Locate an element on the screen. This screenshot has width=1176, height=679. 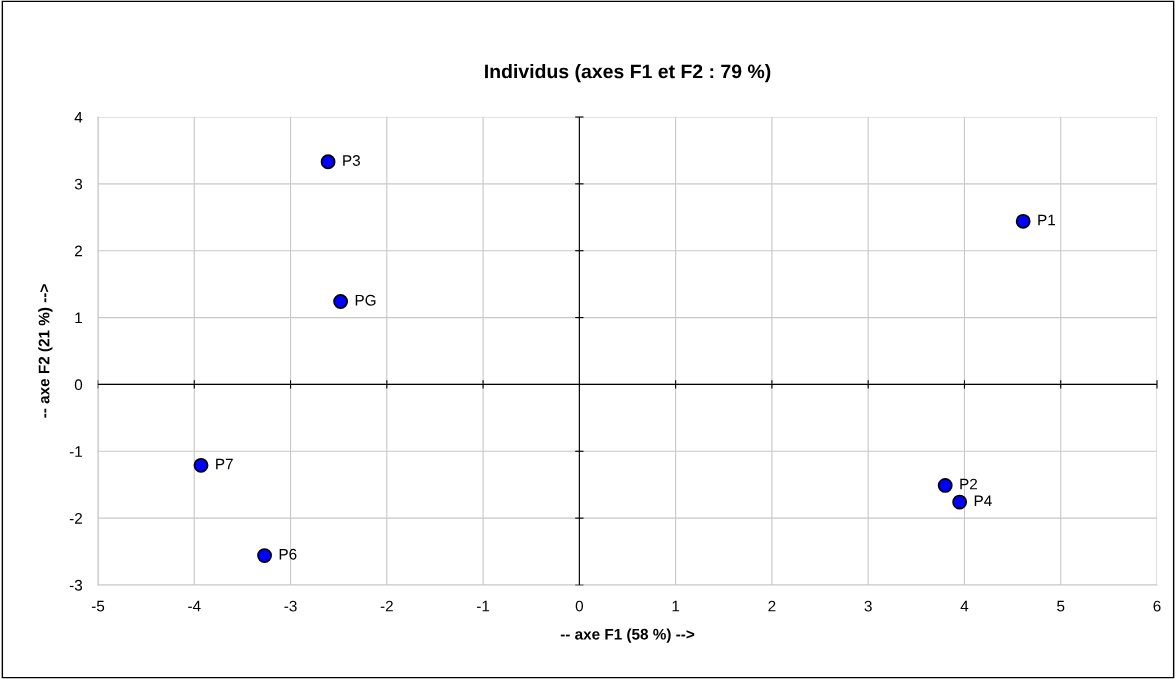
x-tick-label: -2 is located at coordinates (386, 606).